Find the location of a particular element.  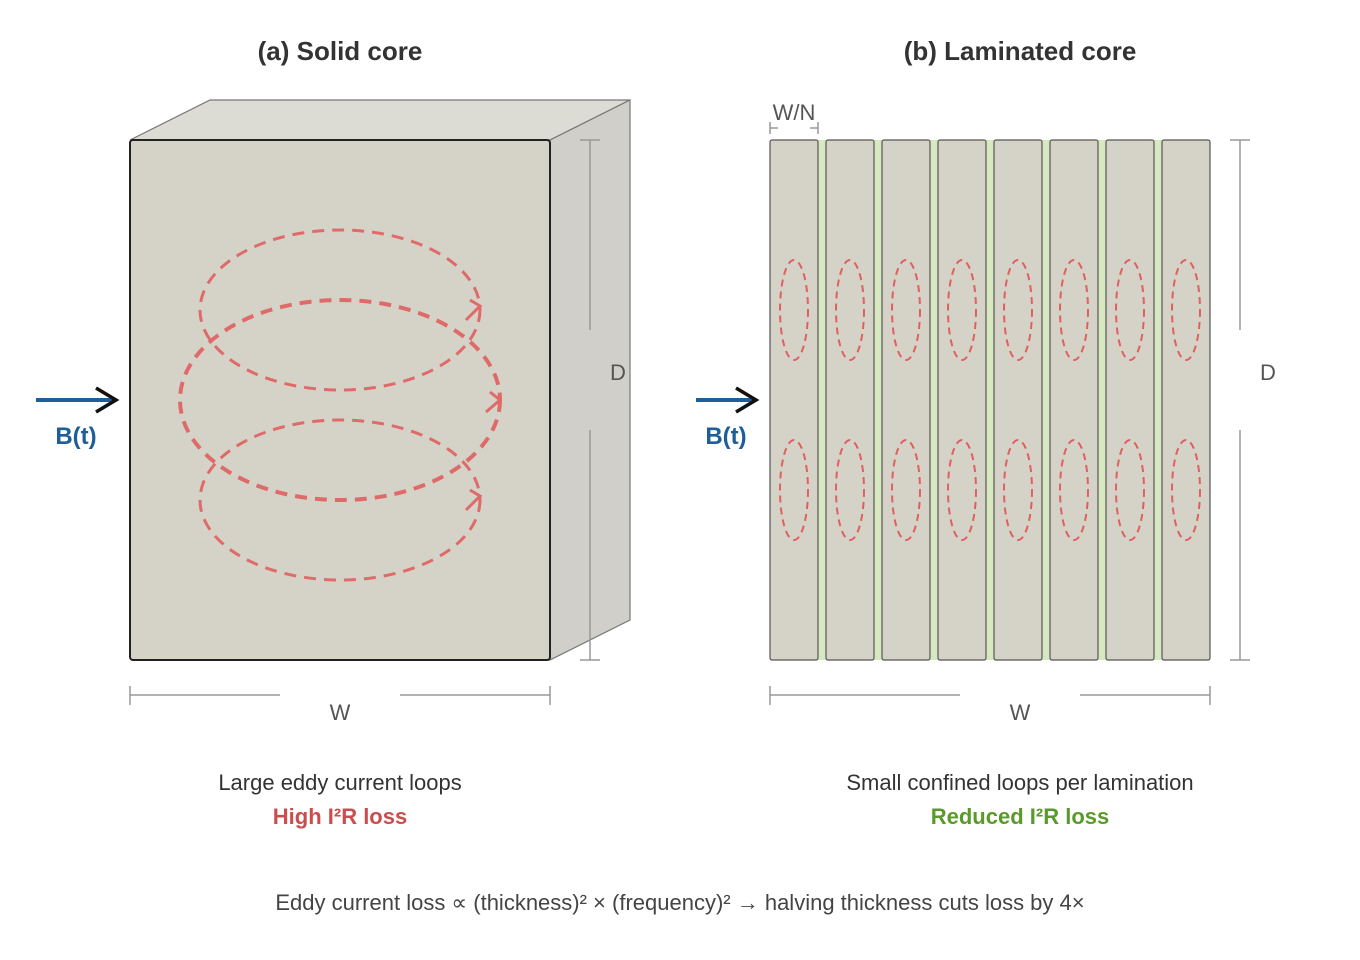

field-label-a: B(t) is located at coordinates (75, 436).